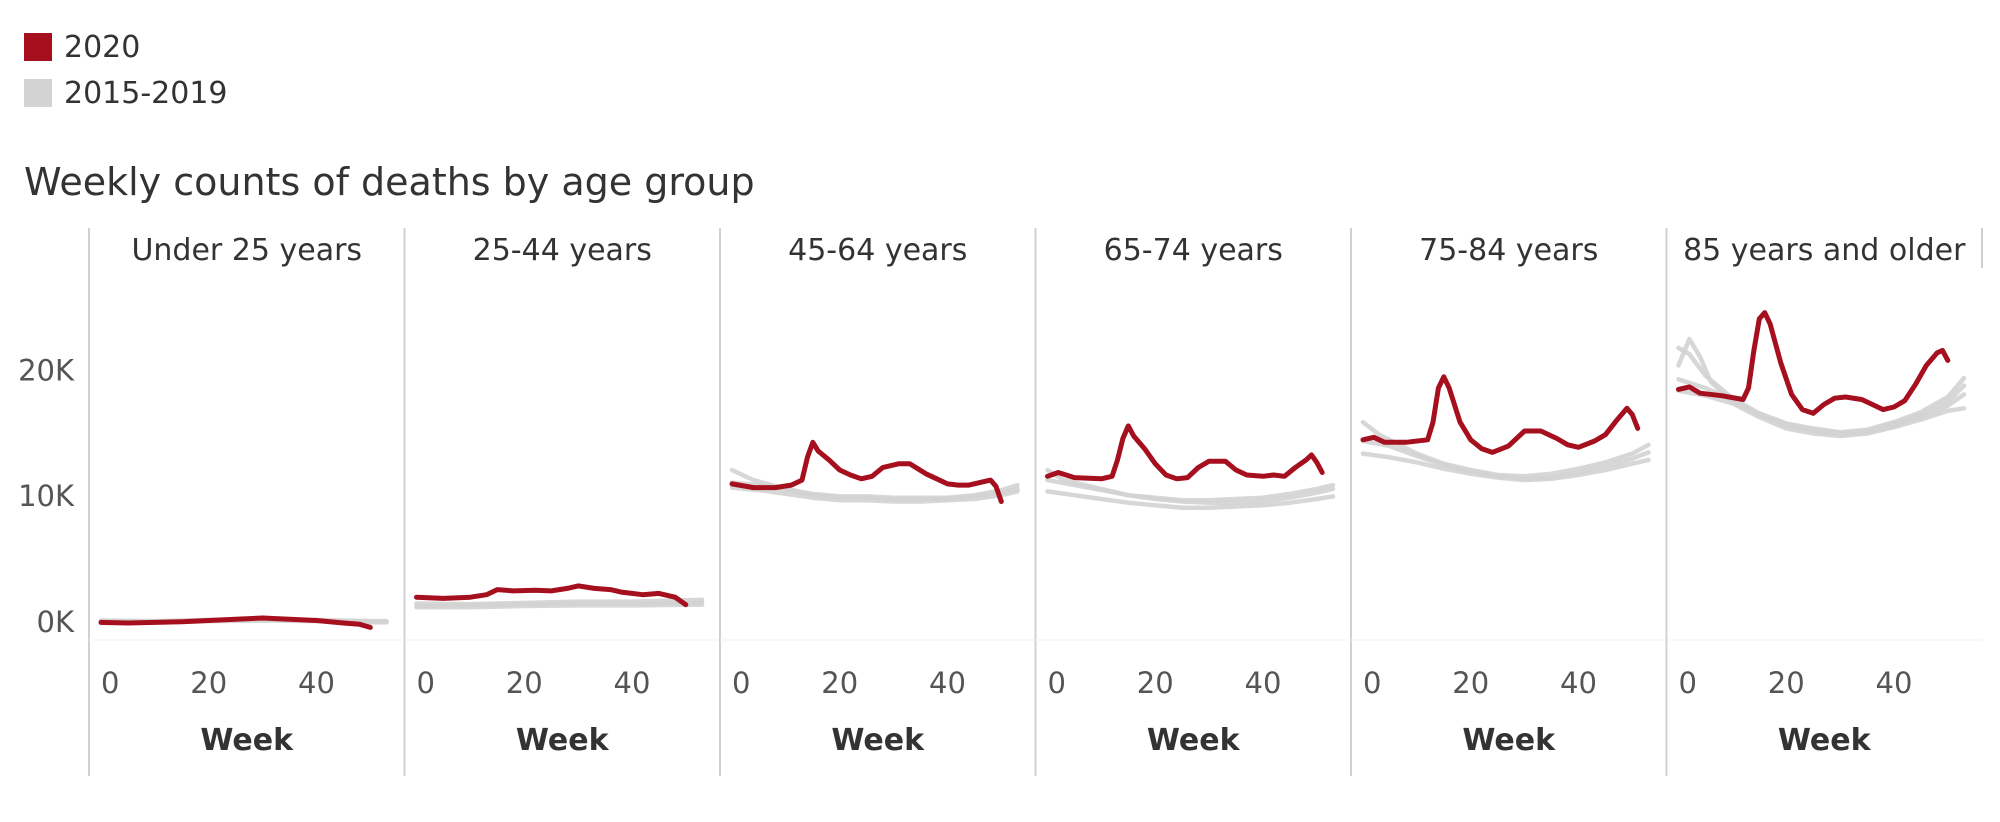  I want to click on y-tick-label: 20K, so click(46, 370).